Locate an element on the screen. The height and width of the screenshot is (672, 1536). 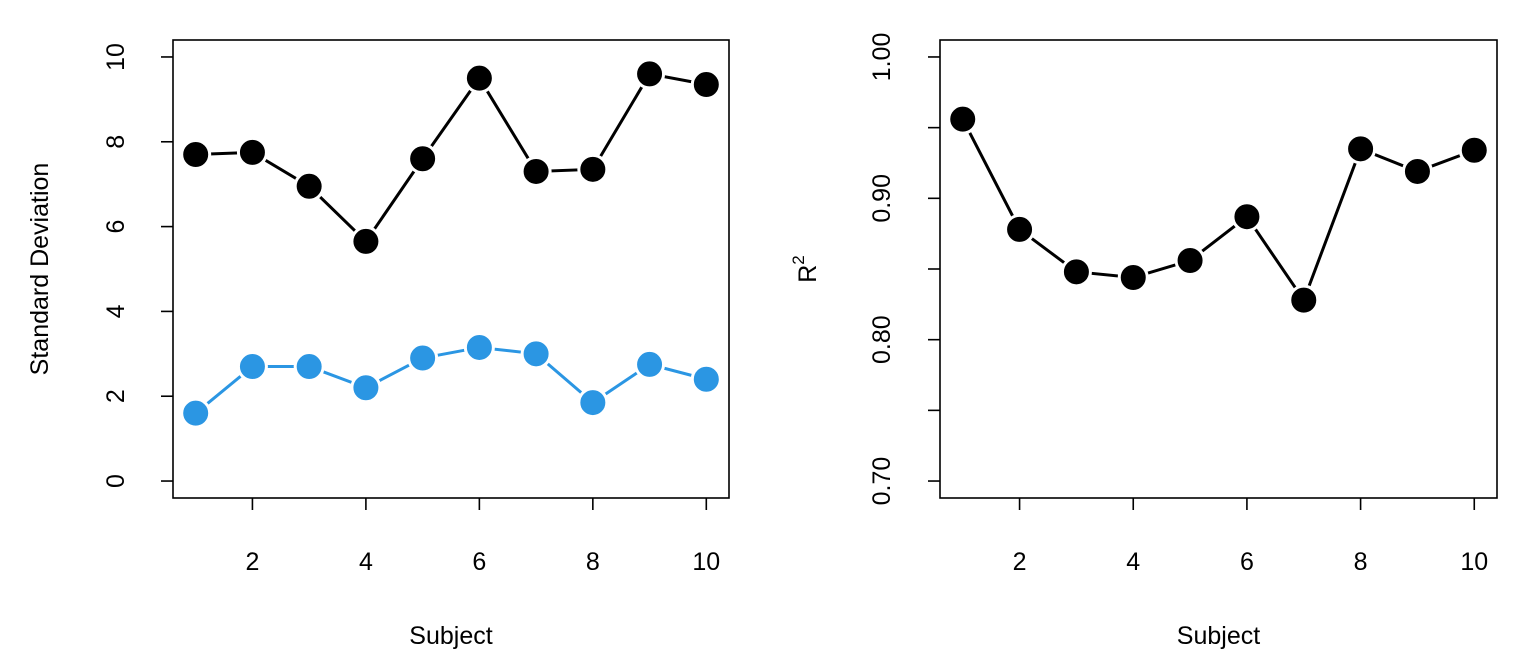
y-tick-label: 0.90 is located at coordinates (882, 198).